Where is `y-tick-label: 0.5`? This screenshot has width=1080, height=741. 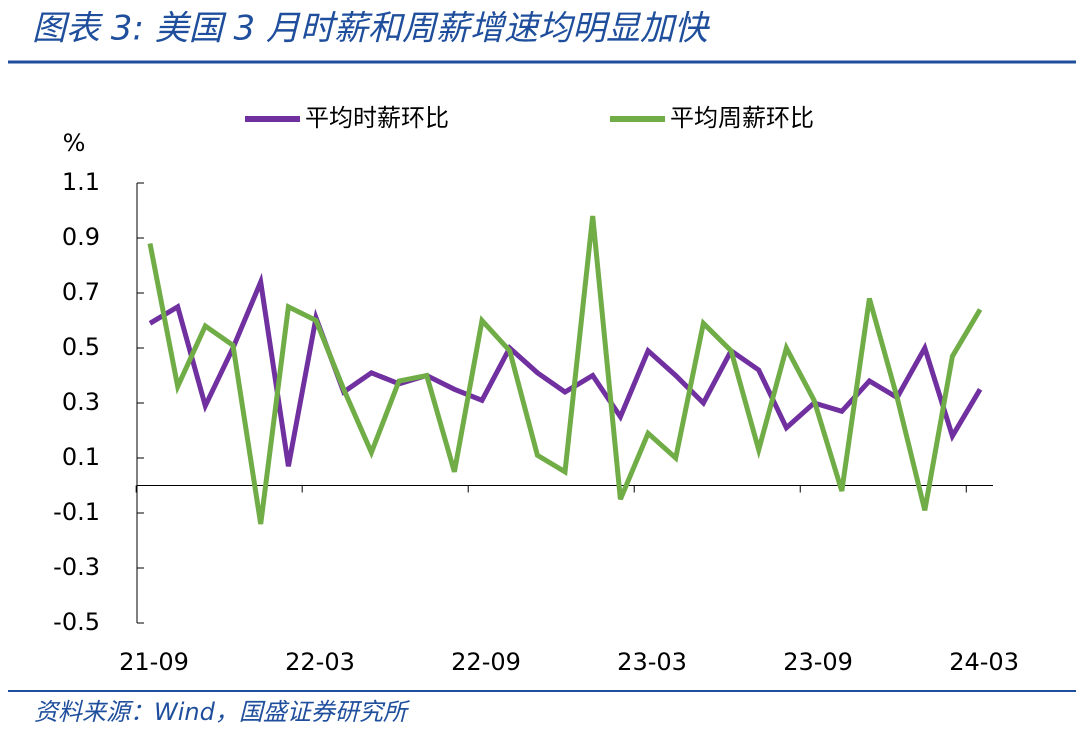
y-tick-label: 0.5 is located at coordinates (81, 347).